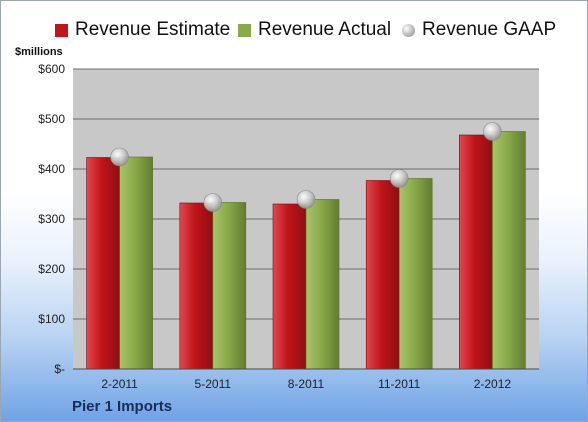 Image resolution: width=588 pixels, height=422 pixels. Describe the element at coordinates (306, 167) in the screenshot. I see `gaap-markers` at that location.